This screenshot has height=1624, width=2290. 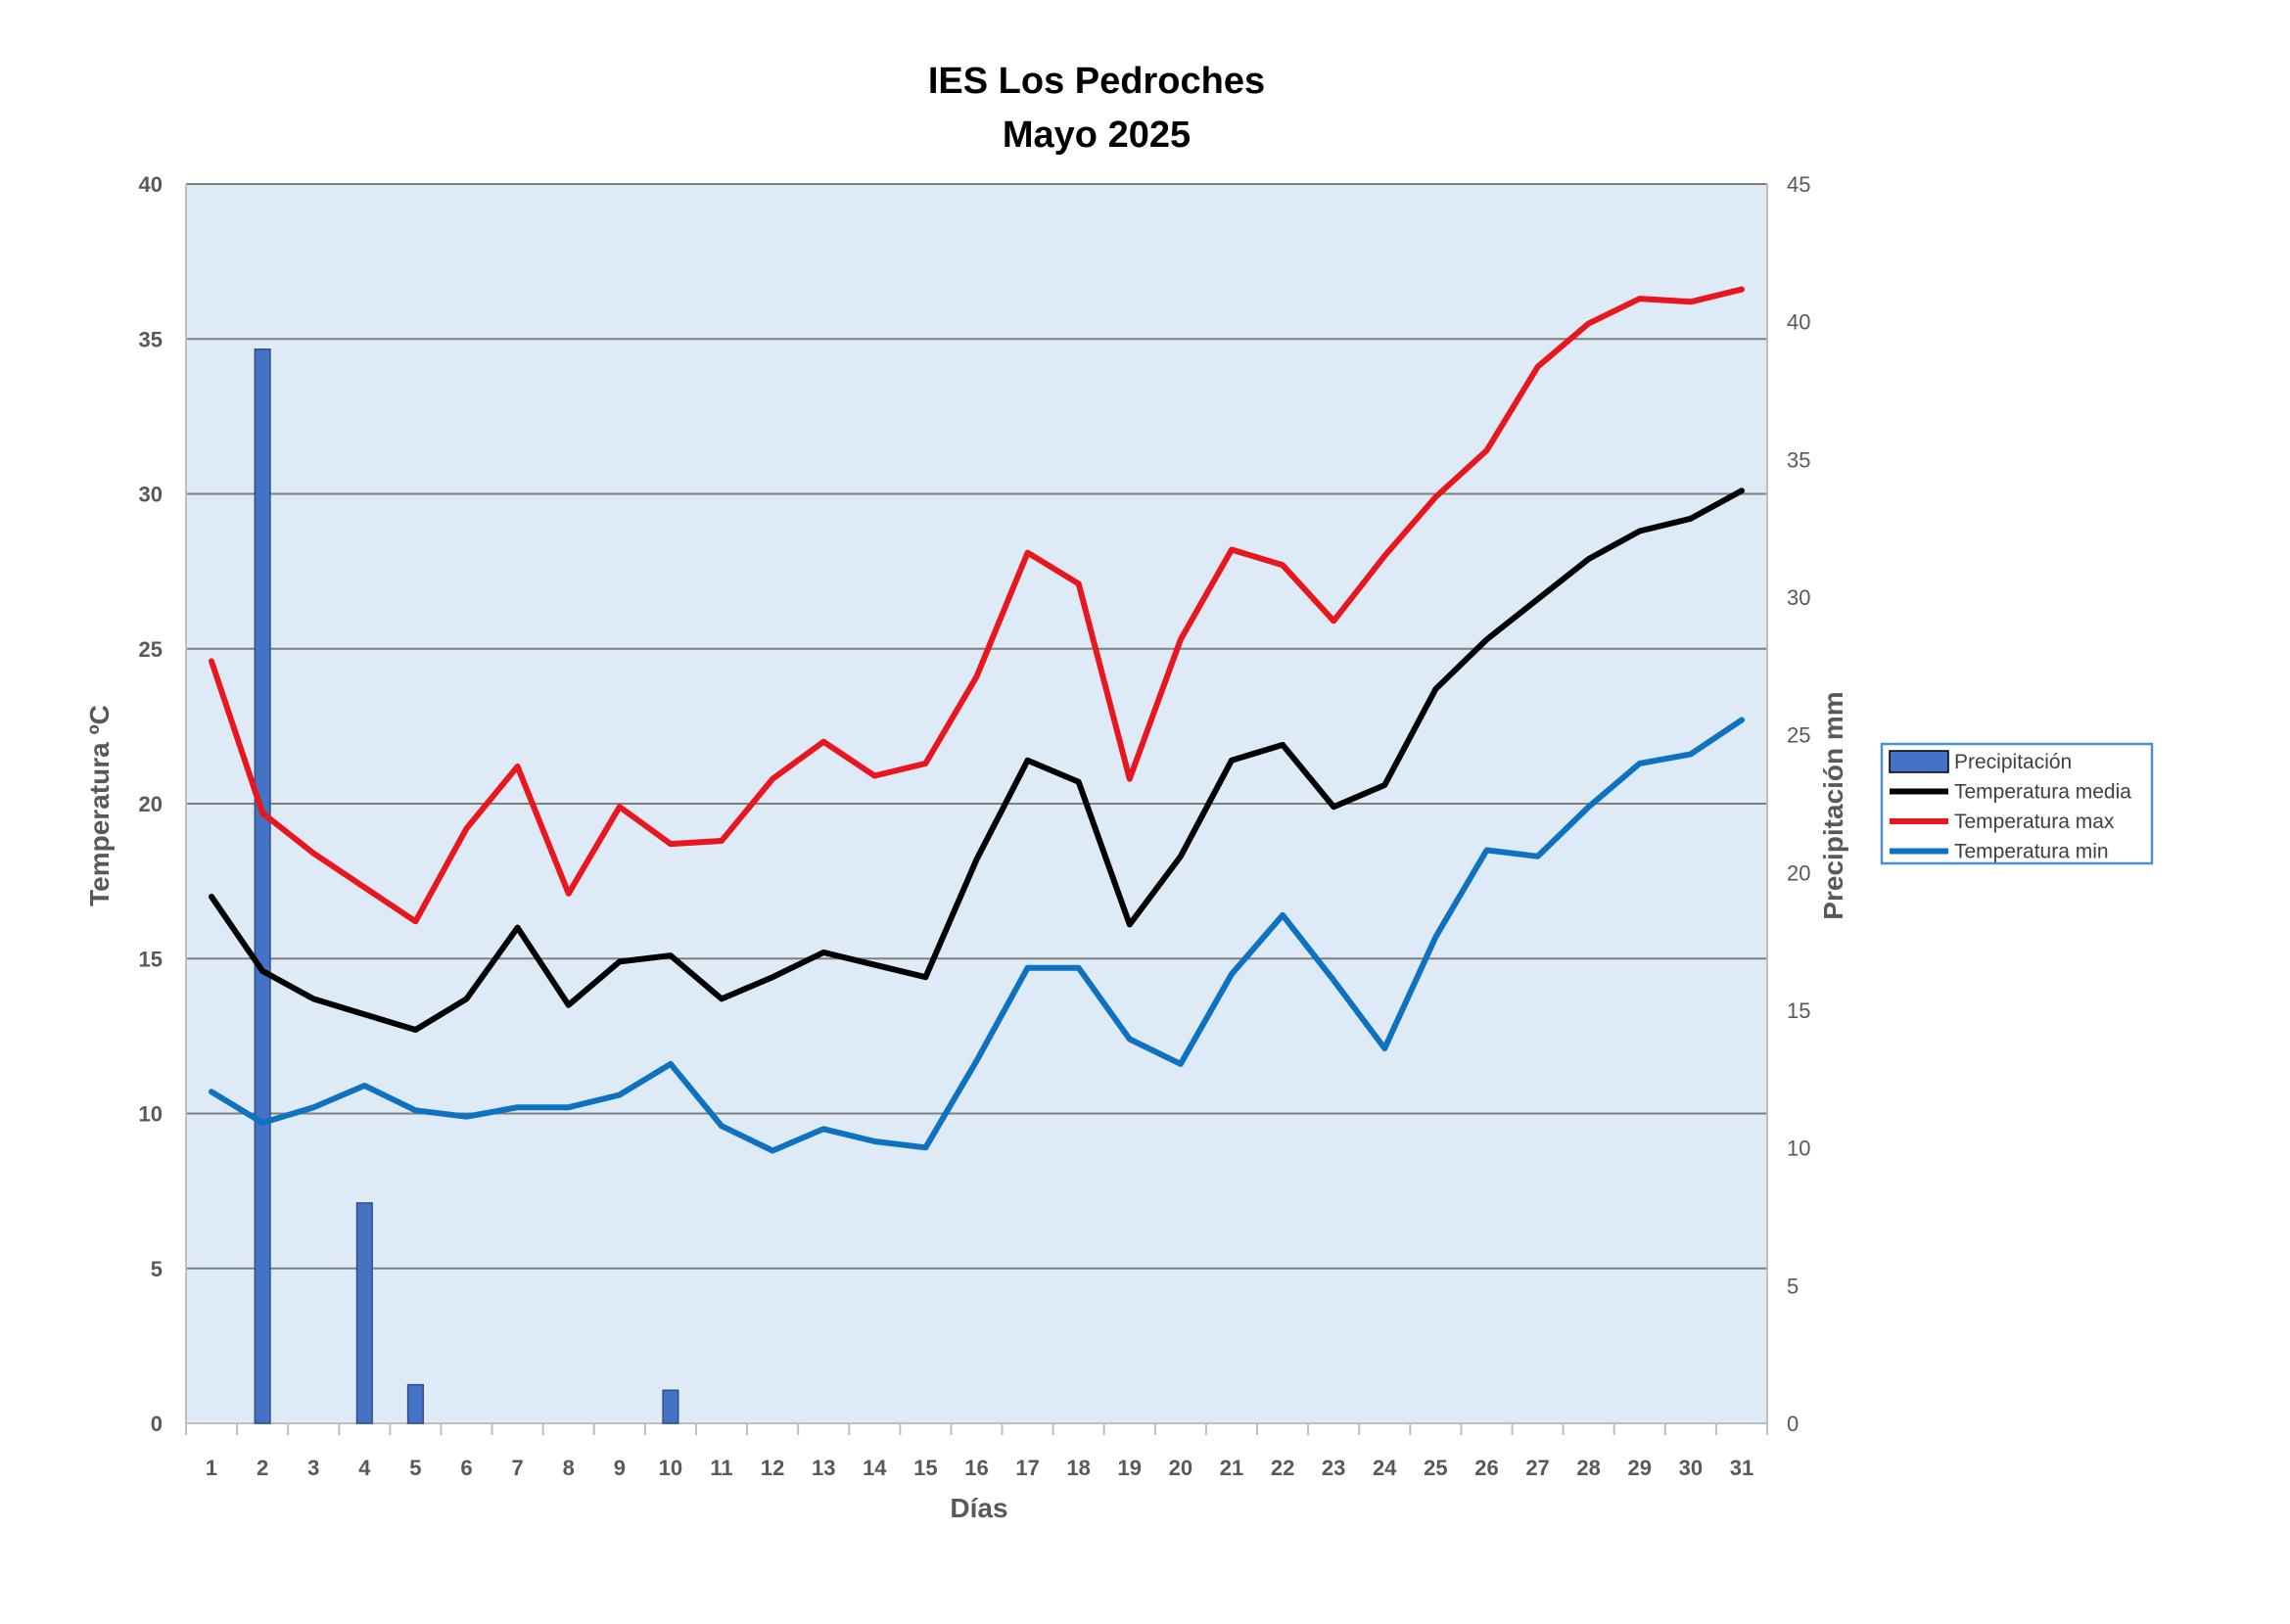 What do you see at coordinates (1078, 1468) in the screenshot?
I see `x-tick-label: 18` at bounding box center [1078, 1468].